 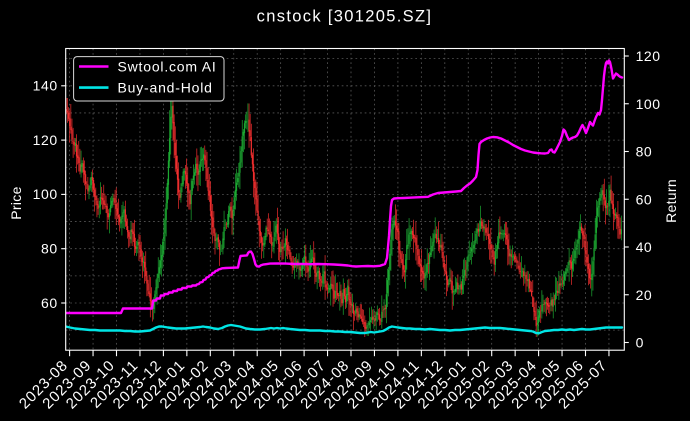 What do you see at coordinates (671, 201) in the screenshot?
I see `svg-text: Return` at bounding box center [671, 201].